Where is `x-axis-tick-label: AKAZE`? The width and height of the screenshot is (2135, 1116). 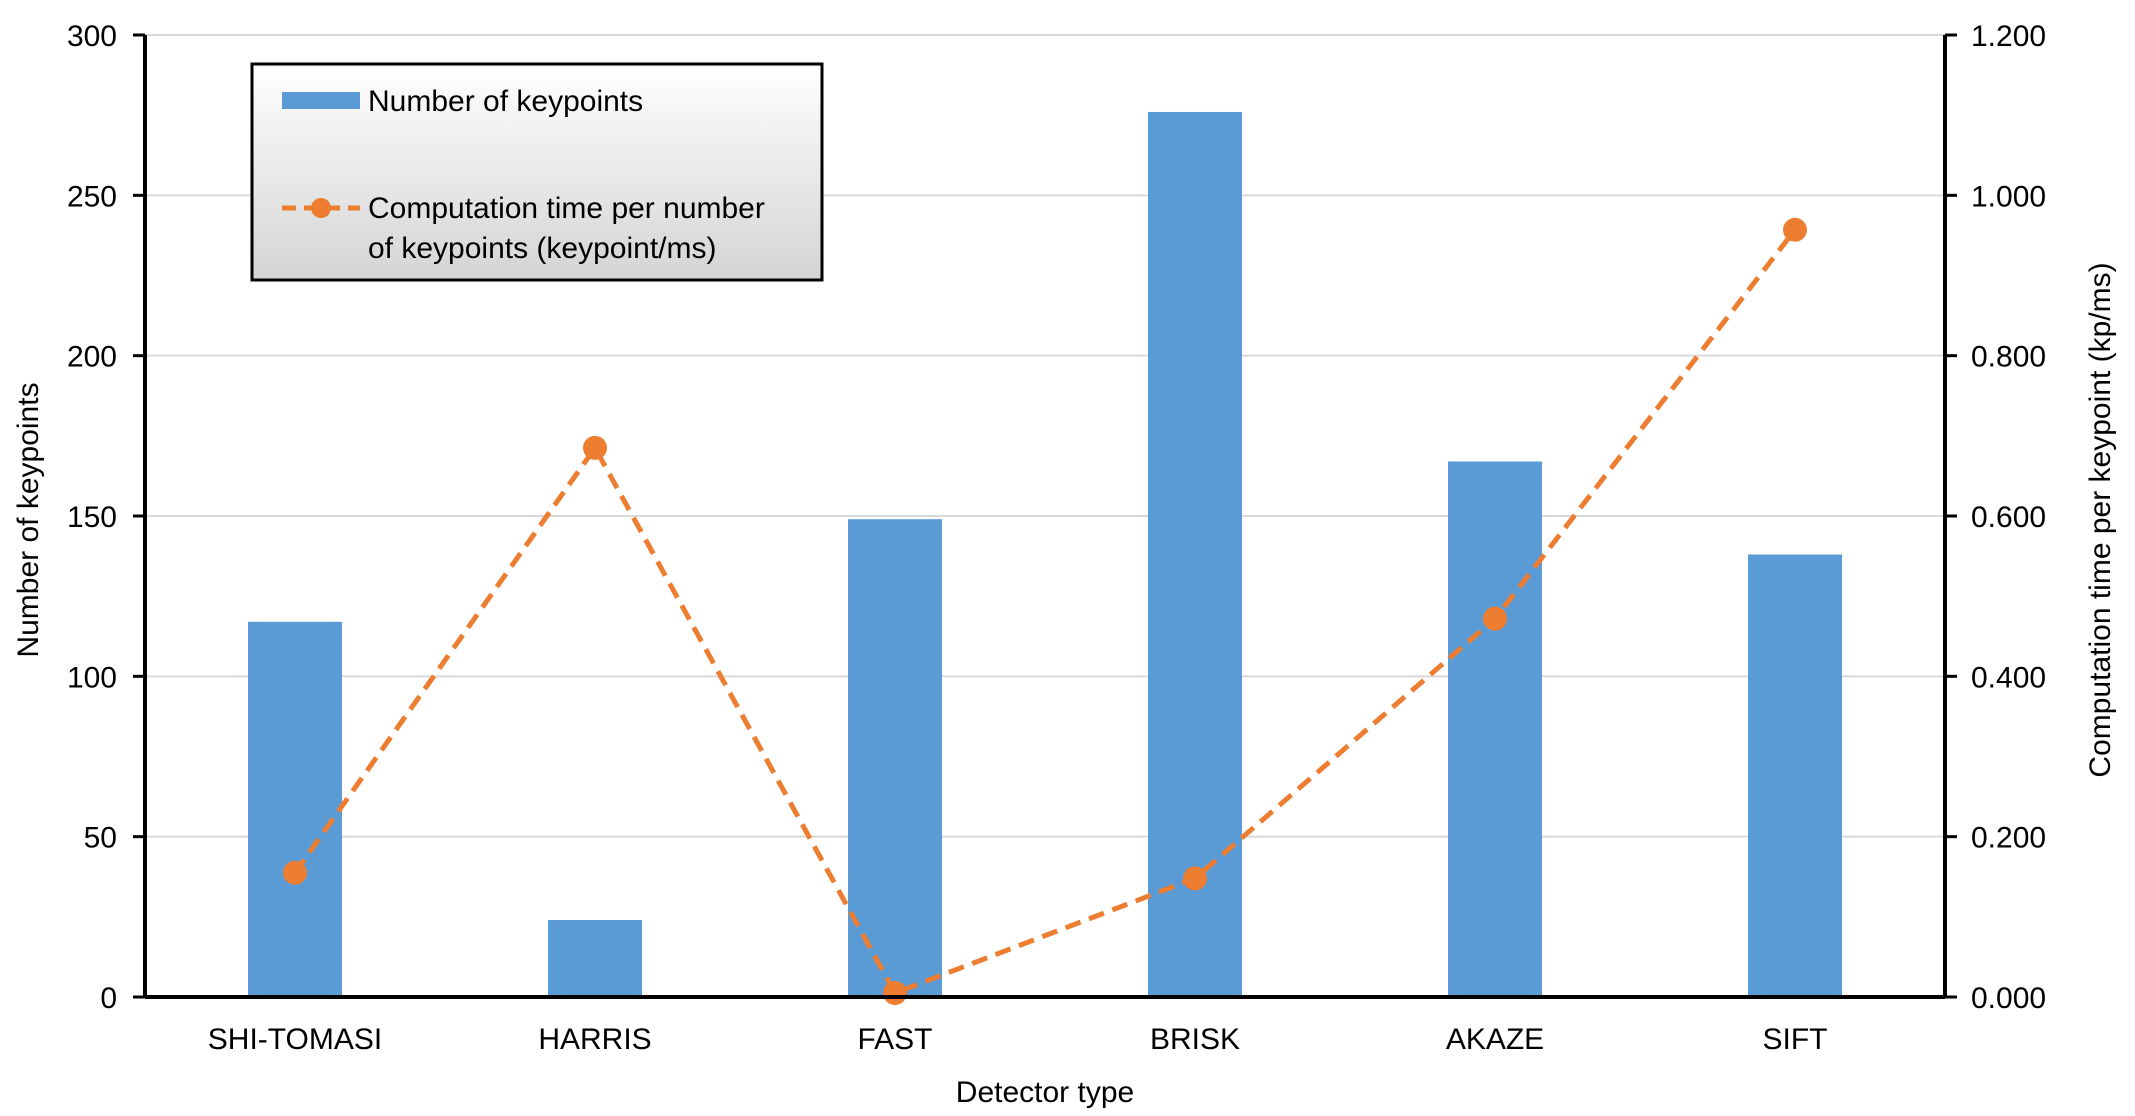 x-axis-tick-label: AKAZE is located at coordinates (1495, 1039).